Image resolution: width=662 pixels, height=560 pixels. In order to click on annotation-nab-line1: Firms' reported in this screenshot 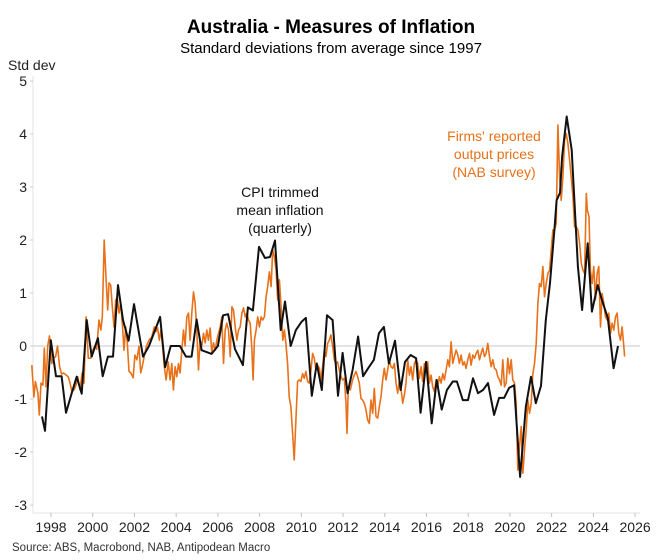, I will do `click(494, 136)`.